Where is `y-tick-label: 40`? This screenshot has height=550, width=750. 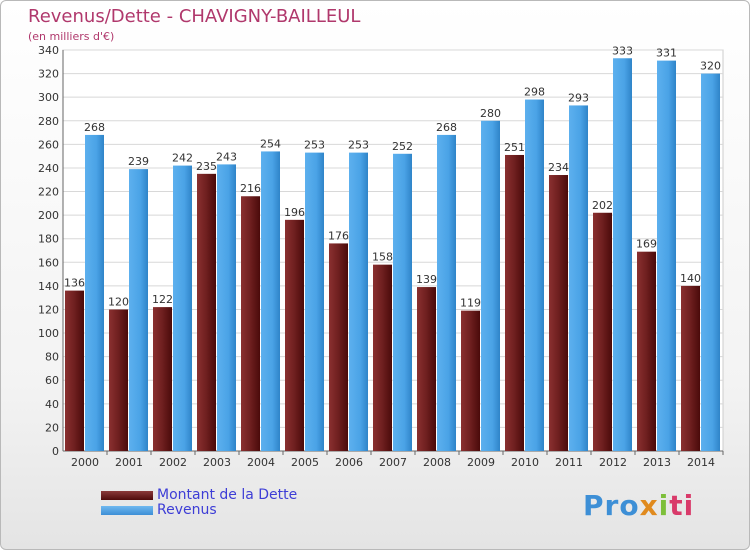 y-tick-label: 40 is located at coordinates (52, 404).